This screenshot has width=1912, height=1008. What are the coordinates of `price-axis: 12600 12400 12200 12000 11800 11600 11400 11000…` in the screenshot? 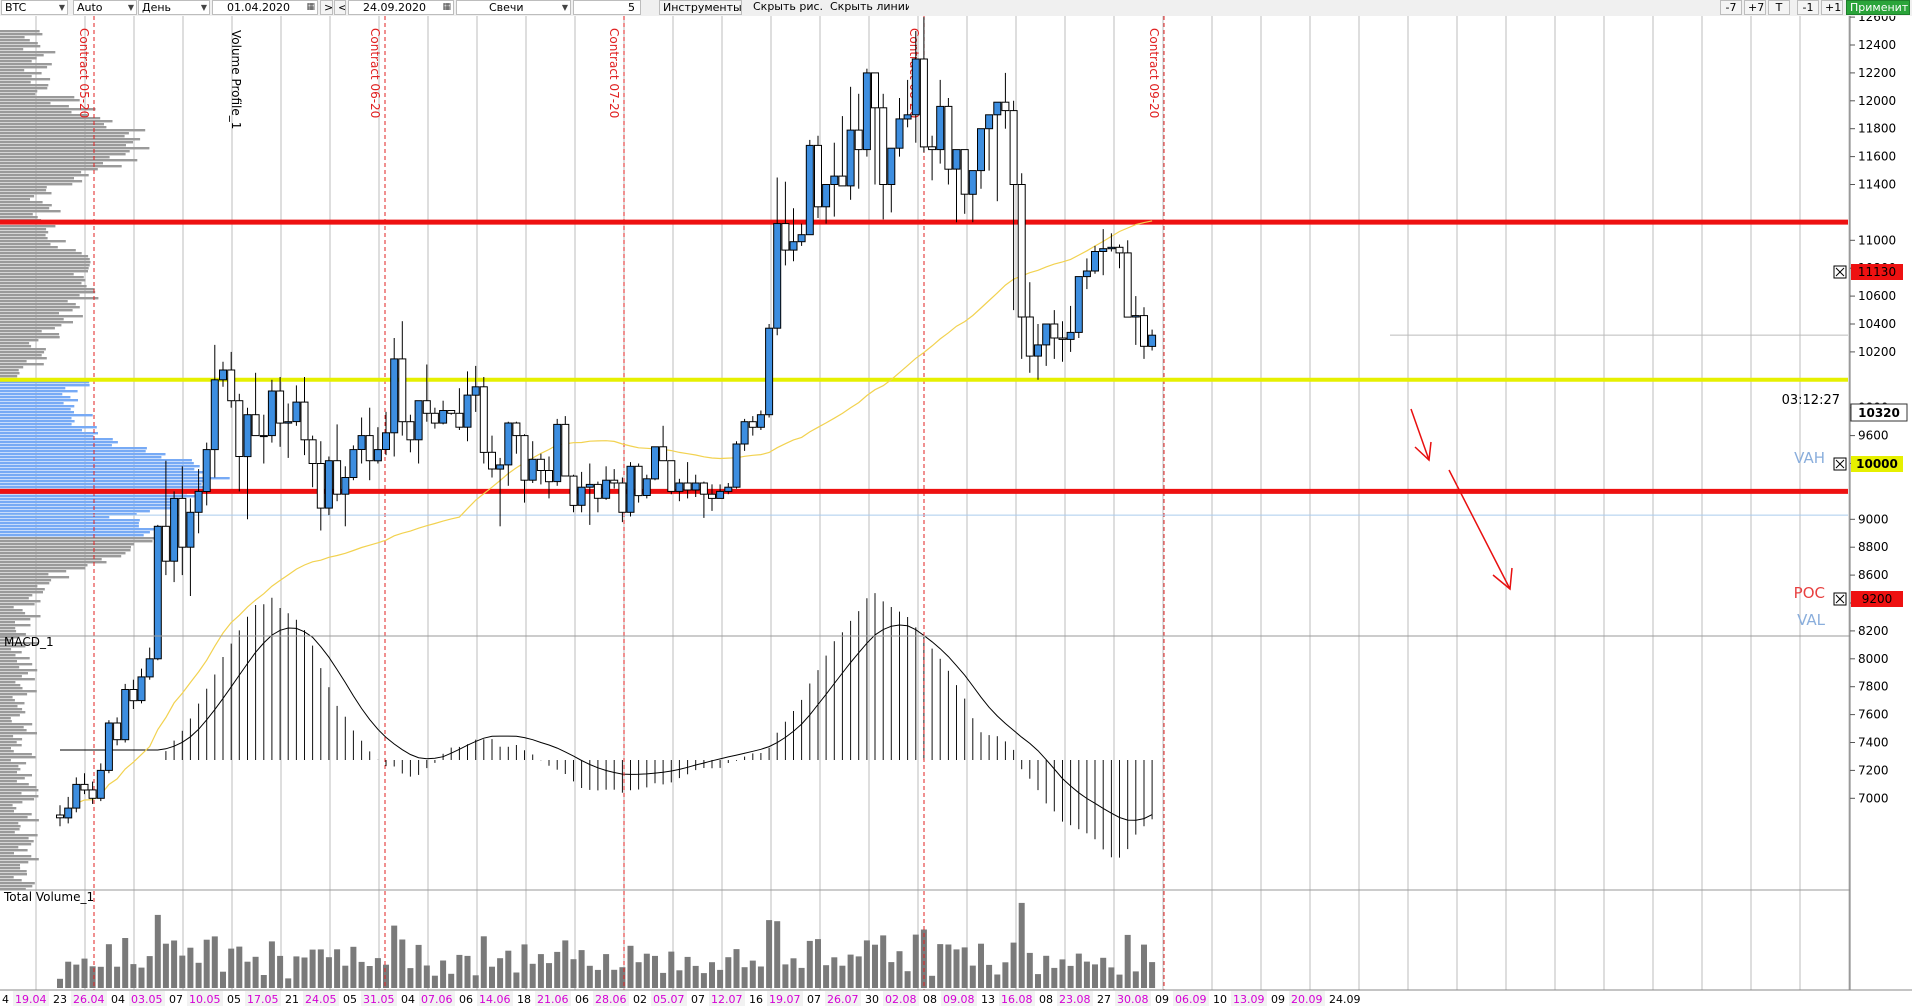 It's located at (1880, 512).